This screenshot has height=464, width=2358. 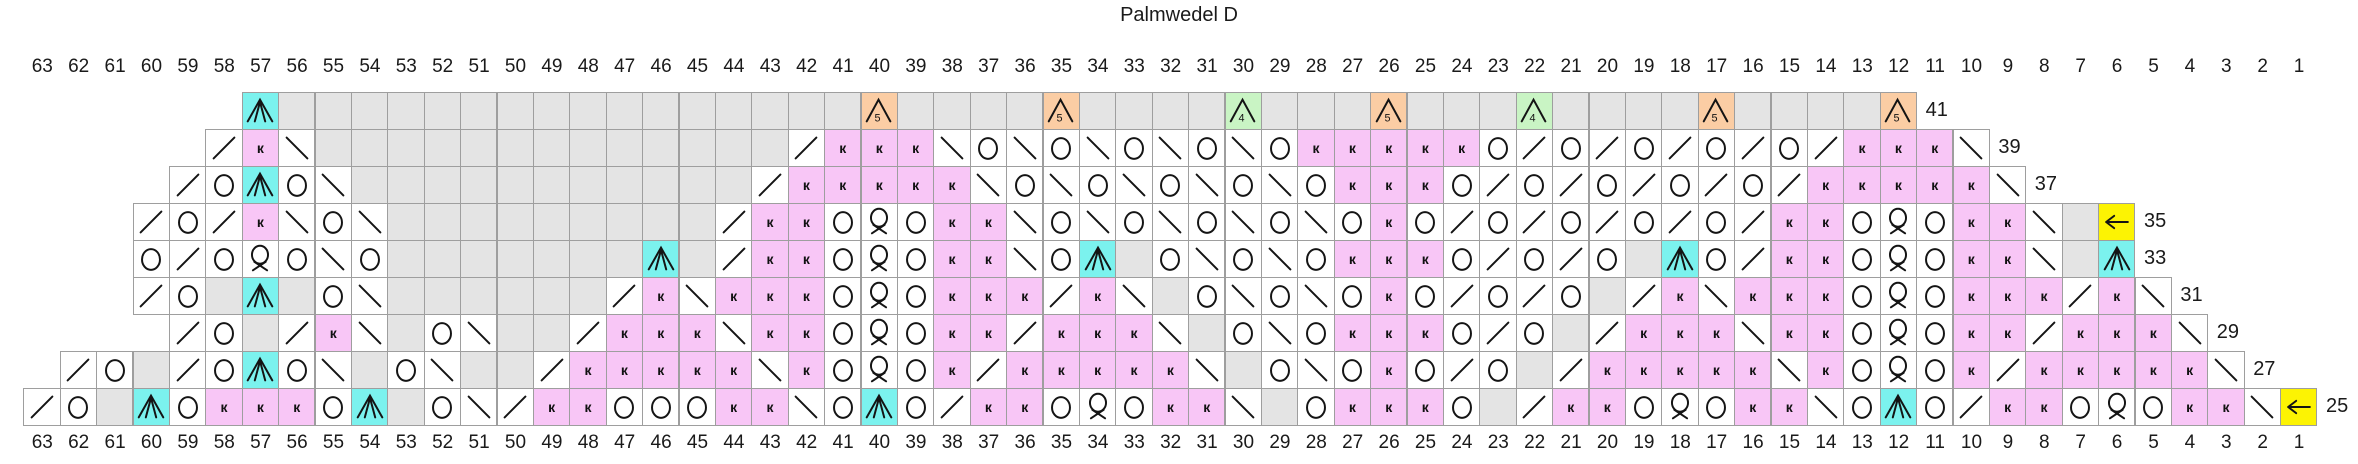 What do you see at coordinates (406, 442) in the screenshot?
I see `column-number: 53` at bounding box center [406, 442].